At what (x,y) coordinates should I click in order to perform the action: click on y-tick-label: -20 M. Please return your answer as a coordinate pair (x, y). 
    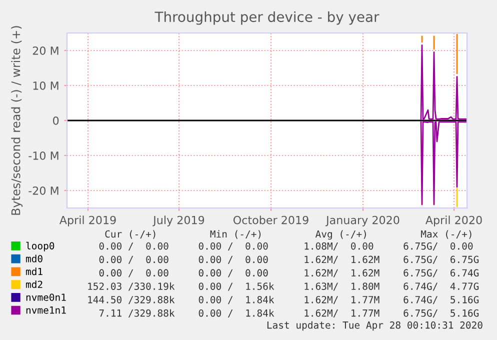
    Looking at the image, I should click on (43, 190).